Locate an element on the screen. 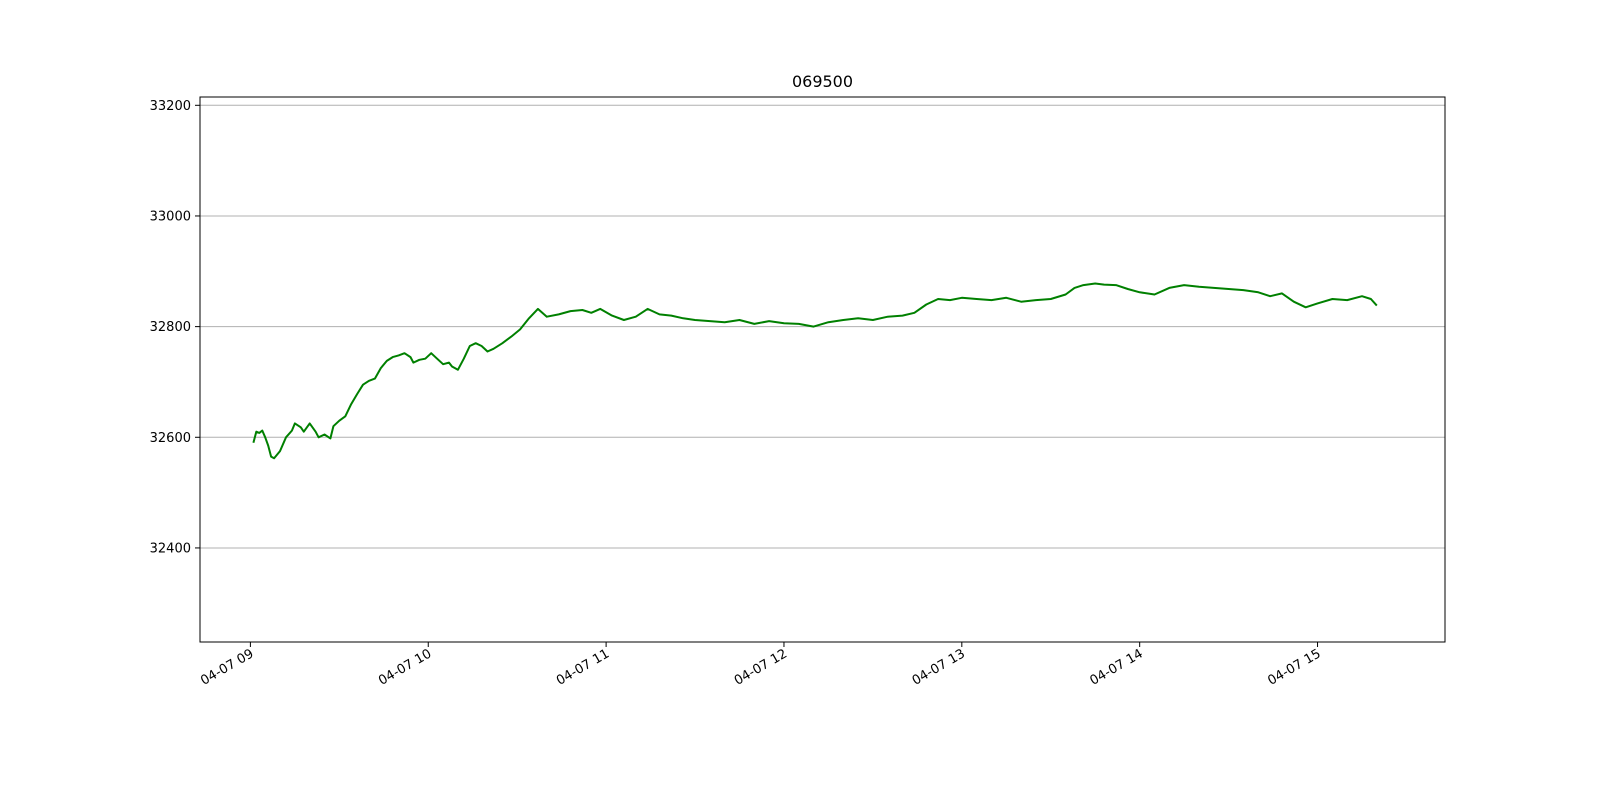  y-tick-label: 32600 is located at coordinates (170, 438).